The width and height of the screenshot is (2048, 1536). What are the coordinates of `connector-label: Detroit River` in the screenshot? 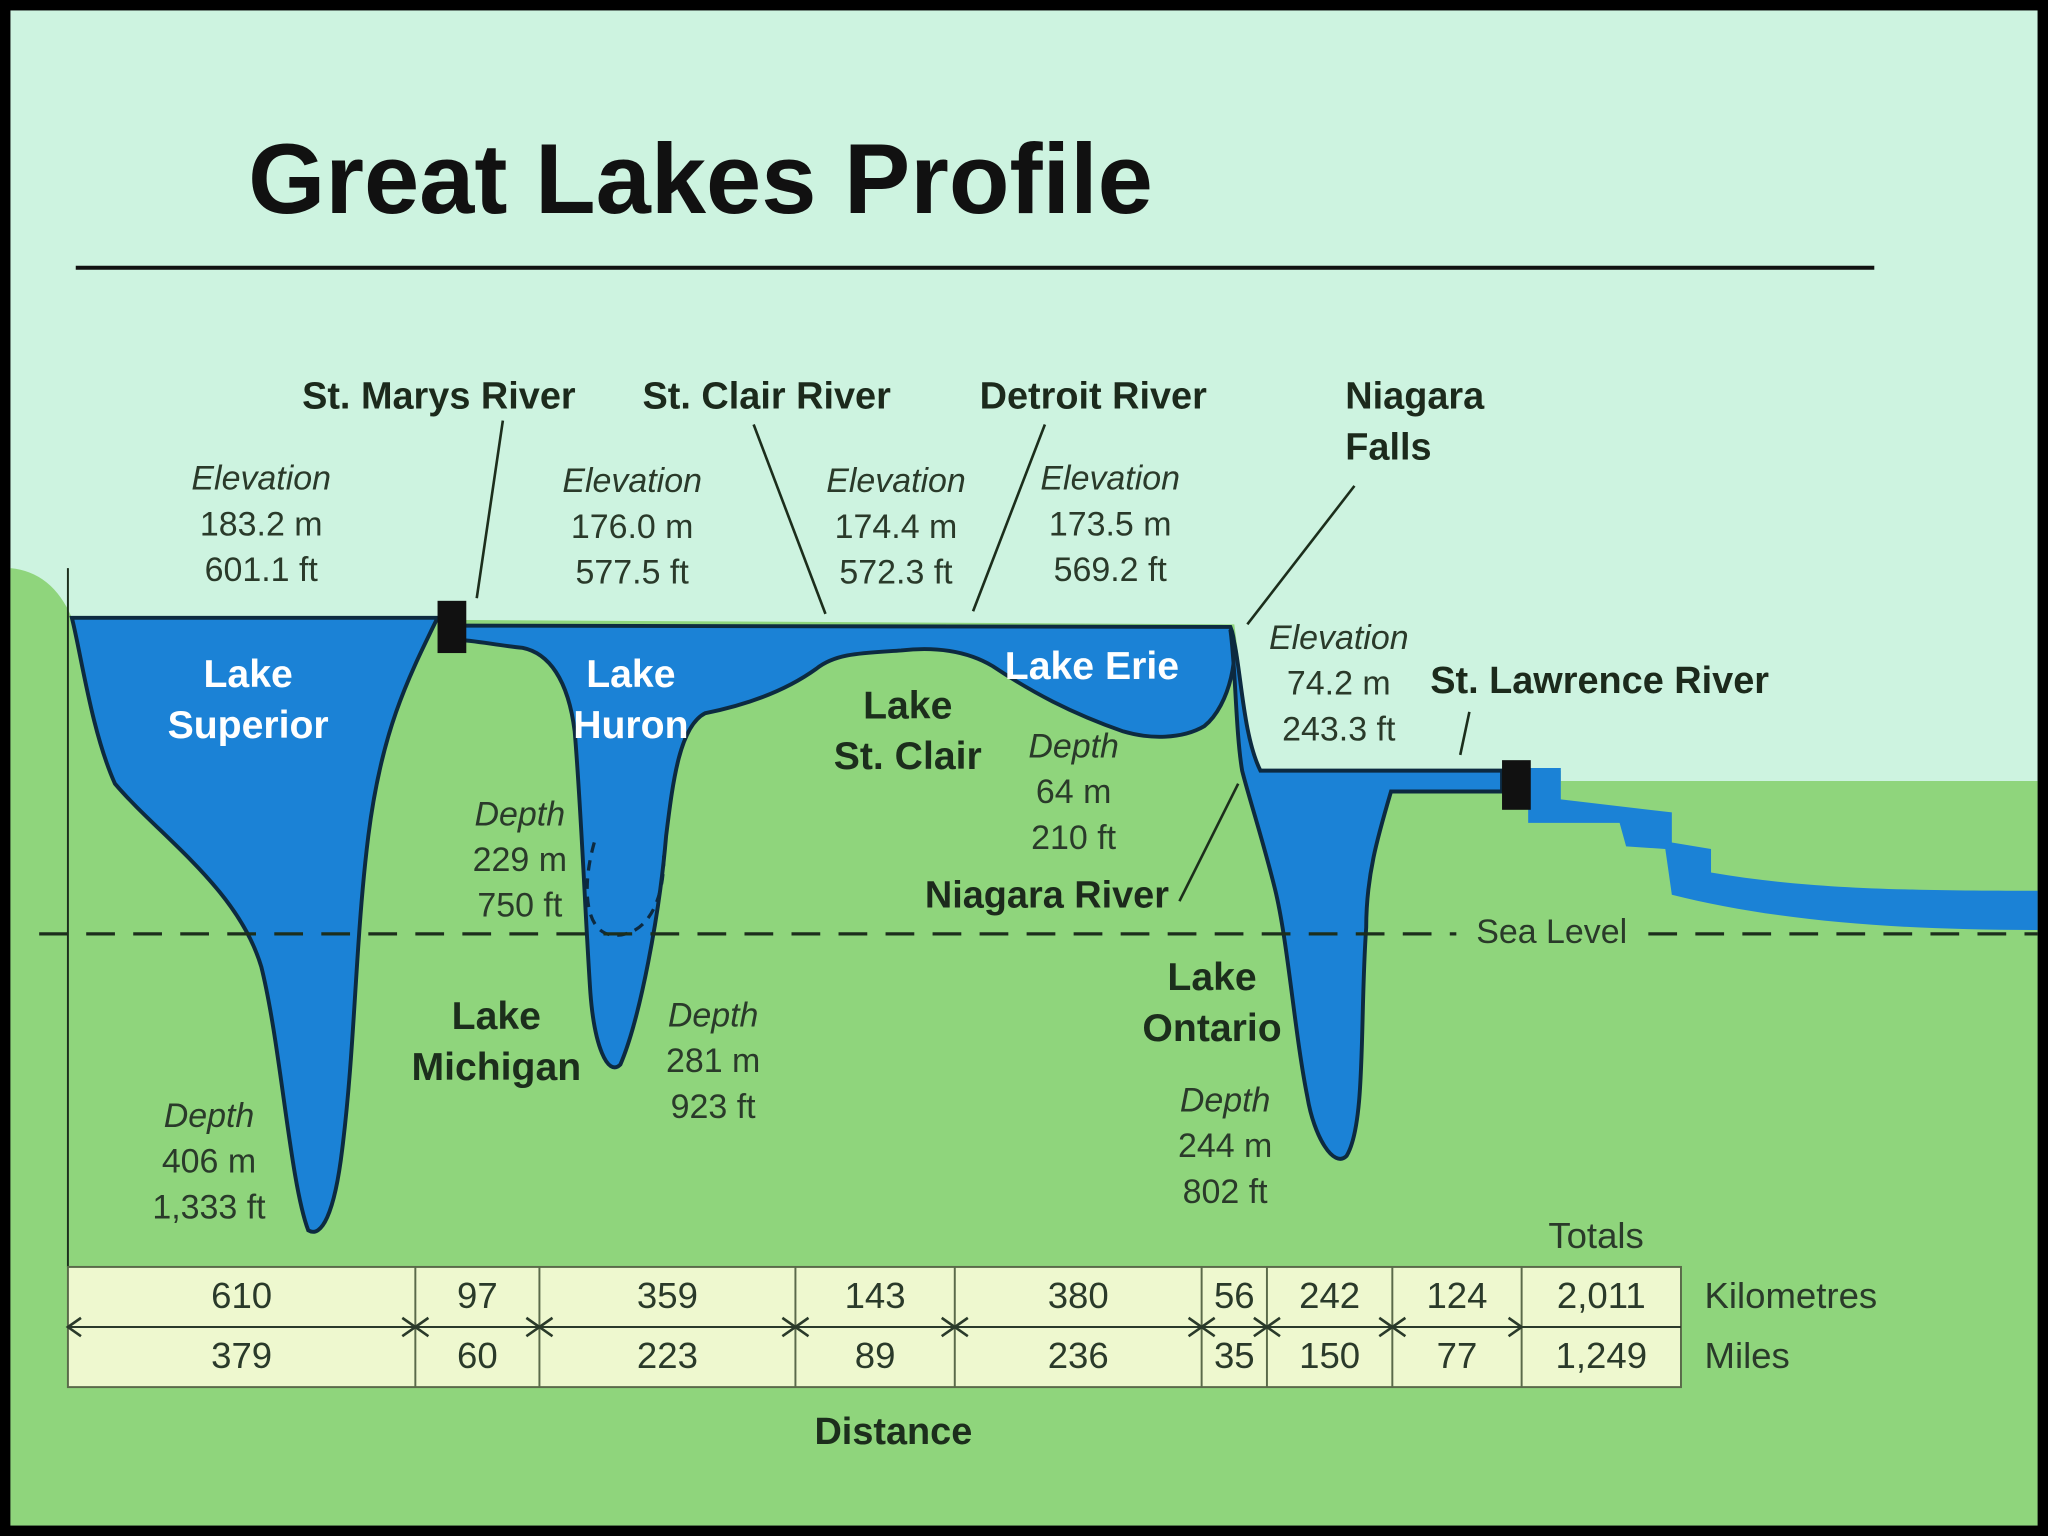 It's located at (1093, 396).